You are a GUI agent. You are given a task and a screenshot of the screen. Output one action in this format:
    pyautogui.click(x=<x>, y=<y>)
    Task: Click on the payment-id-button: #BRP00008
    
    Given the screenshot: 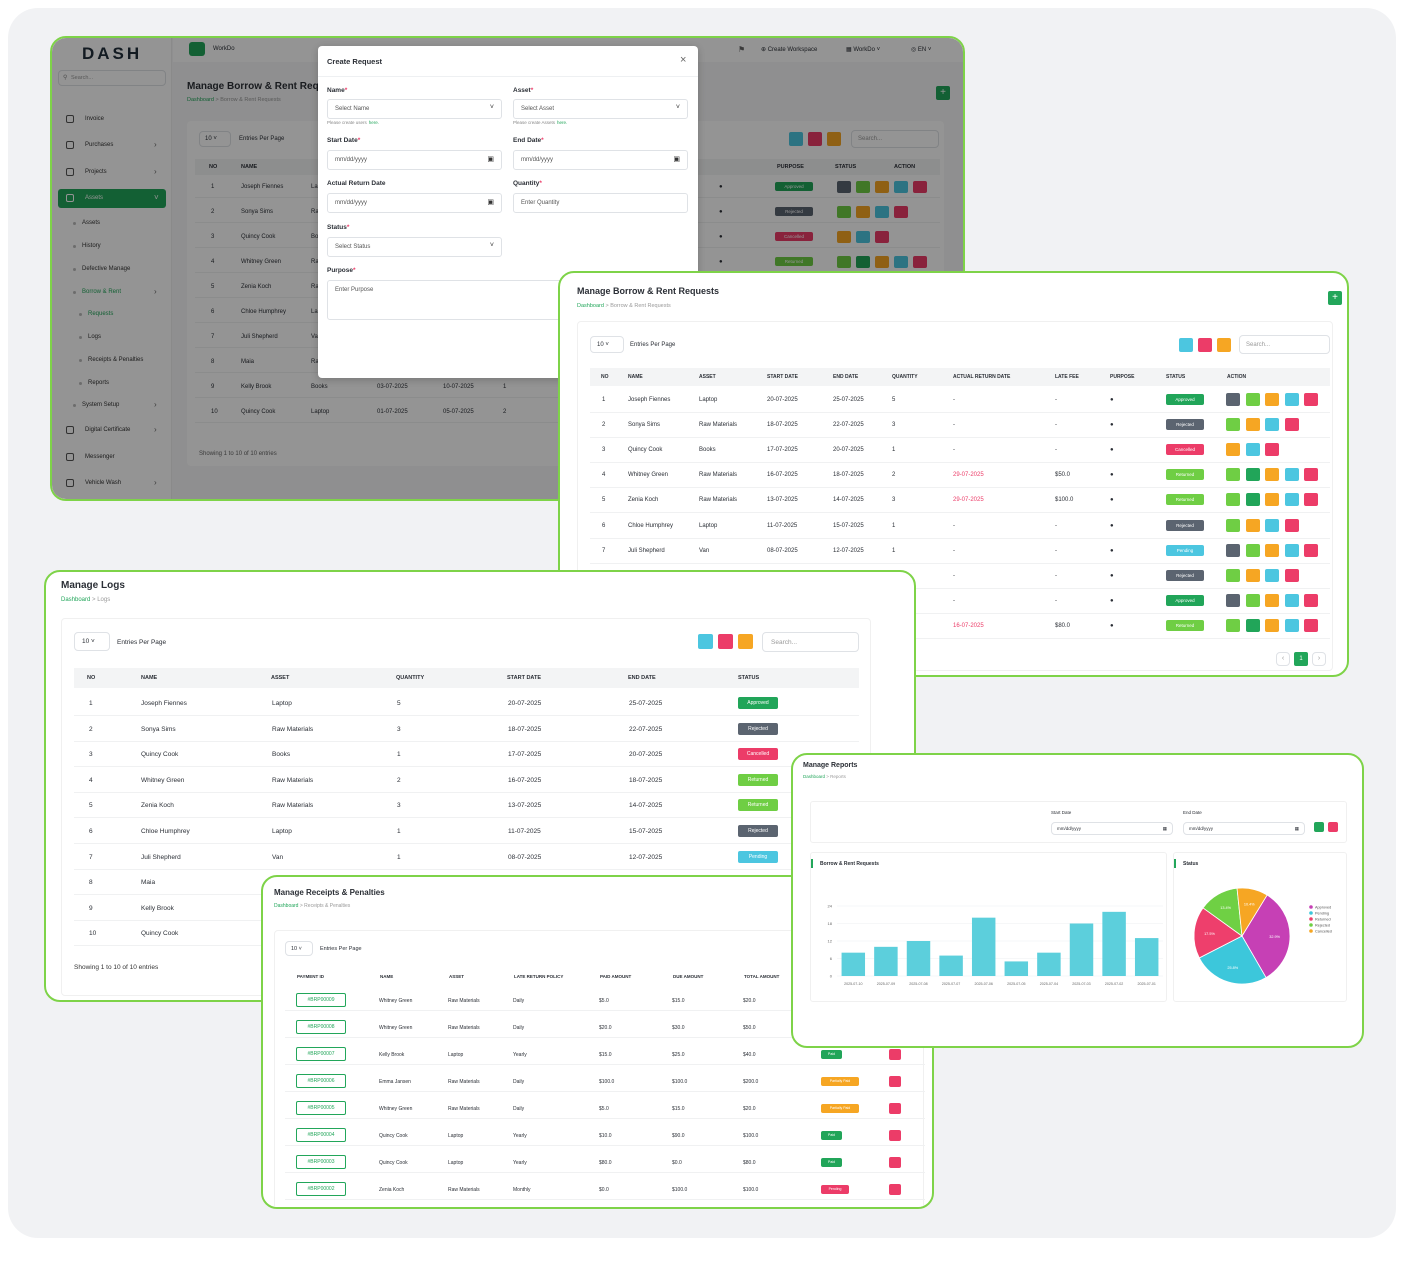 What is the action you would take?
    pyautogui.click(x=321, y=1027)
    